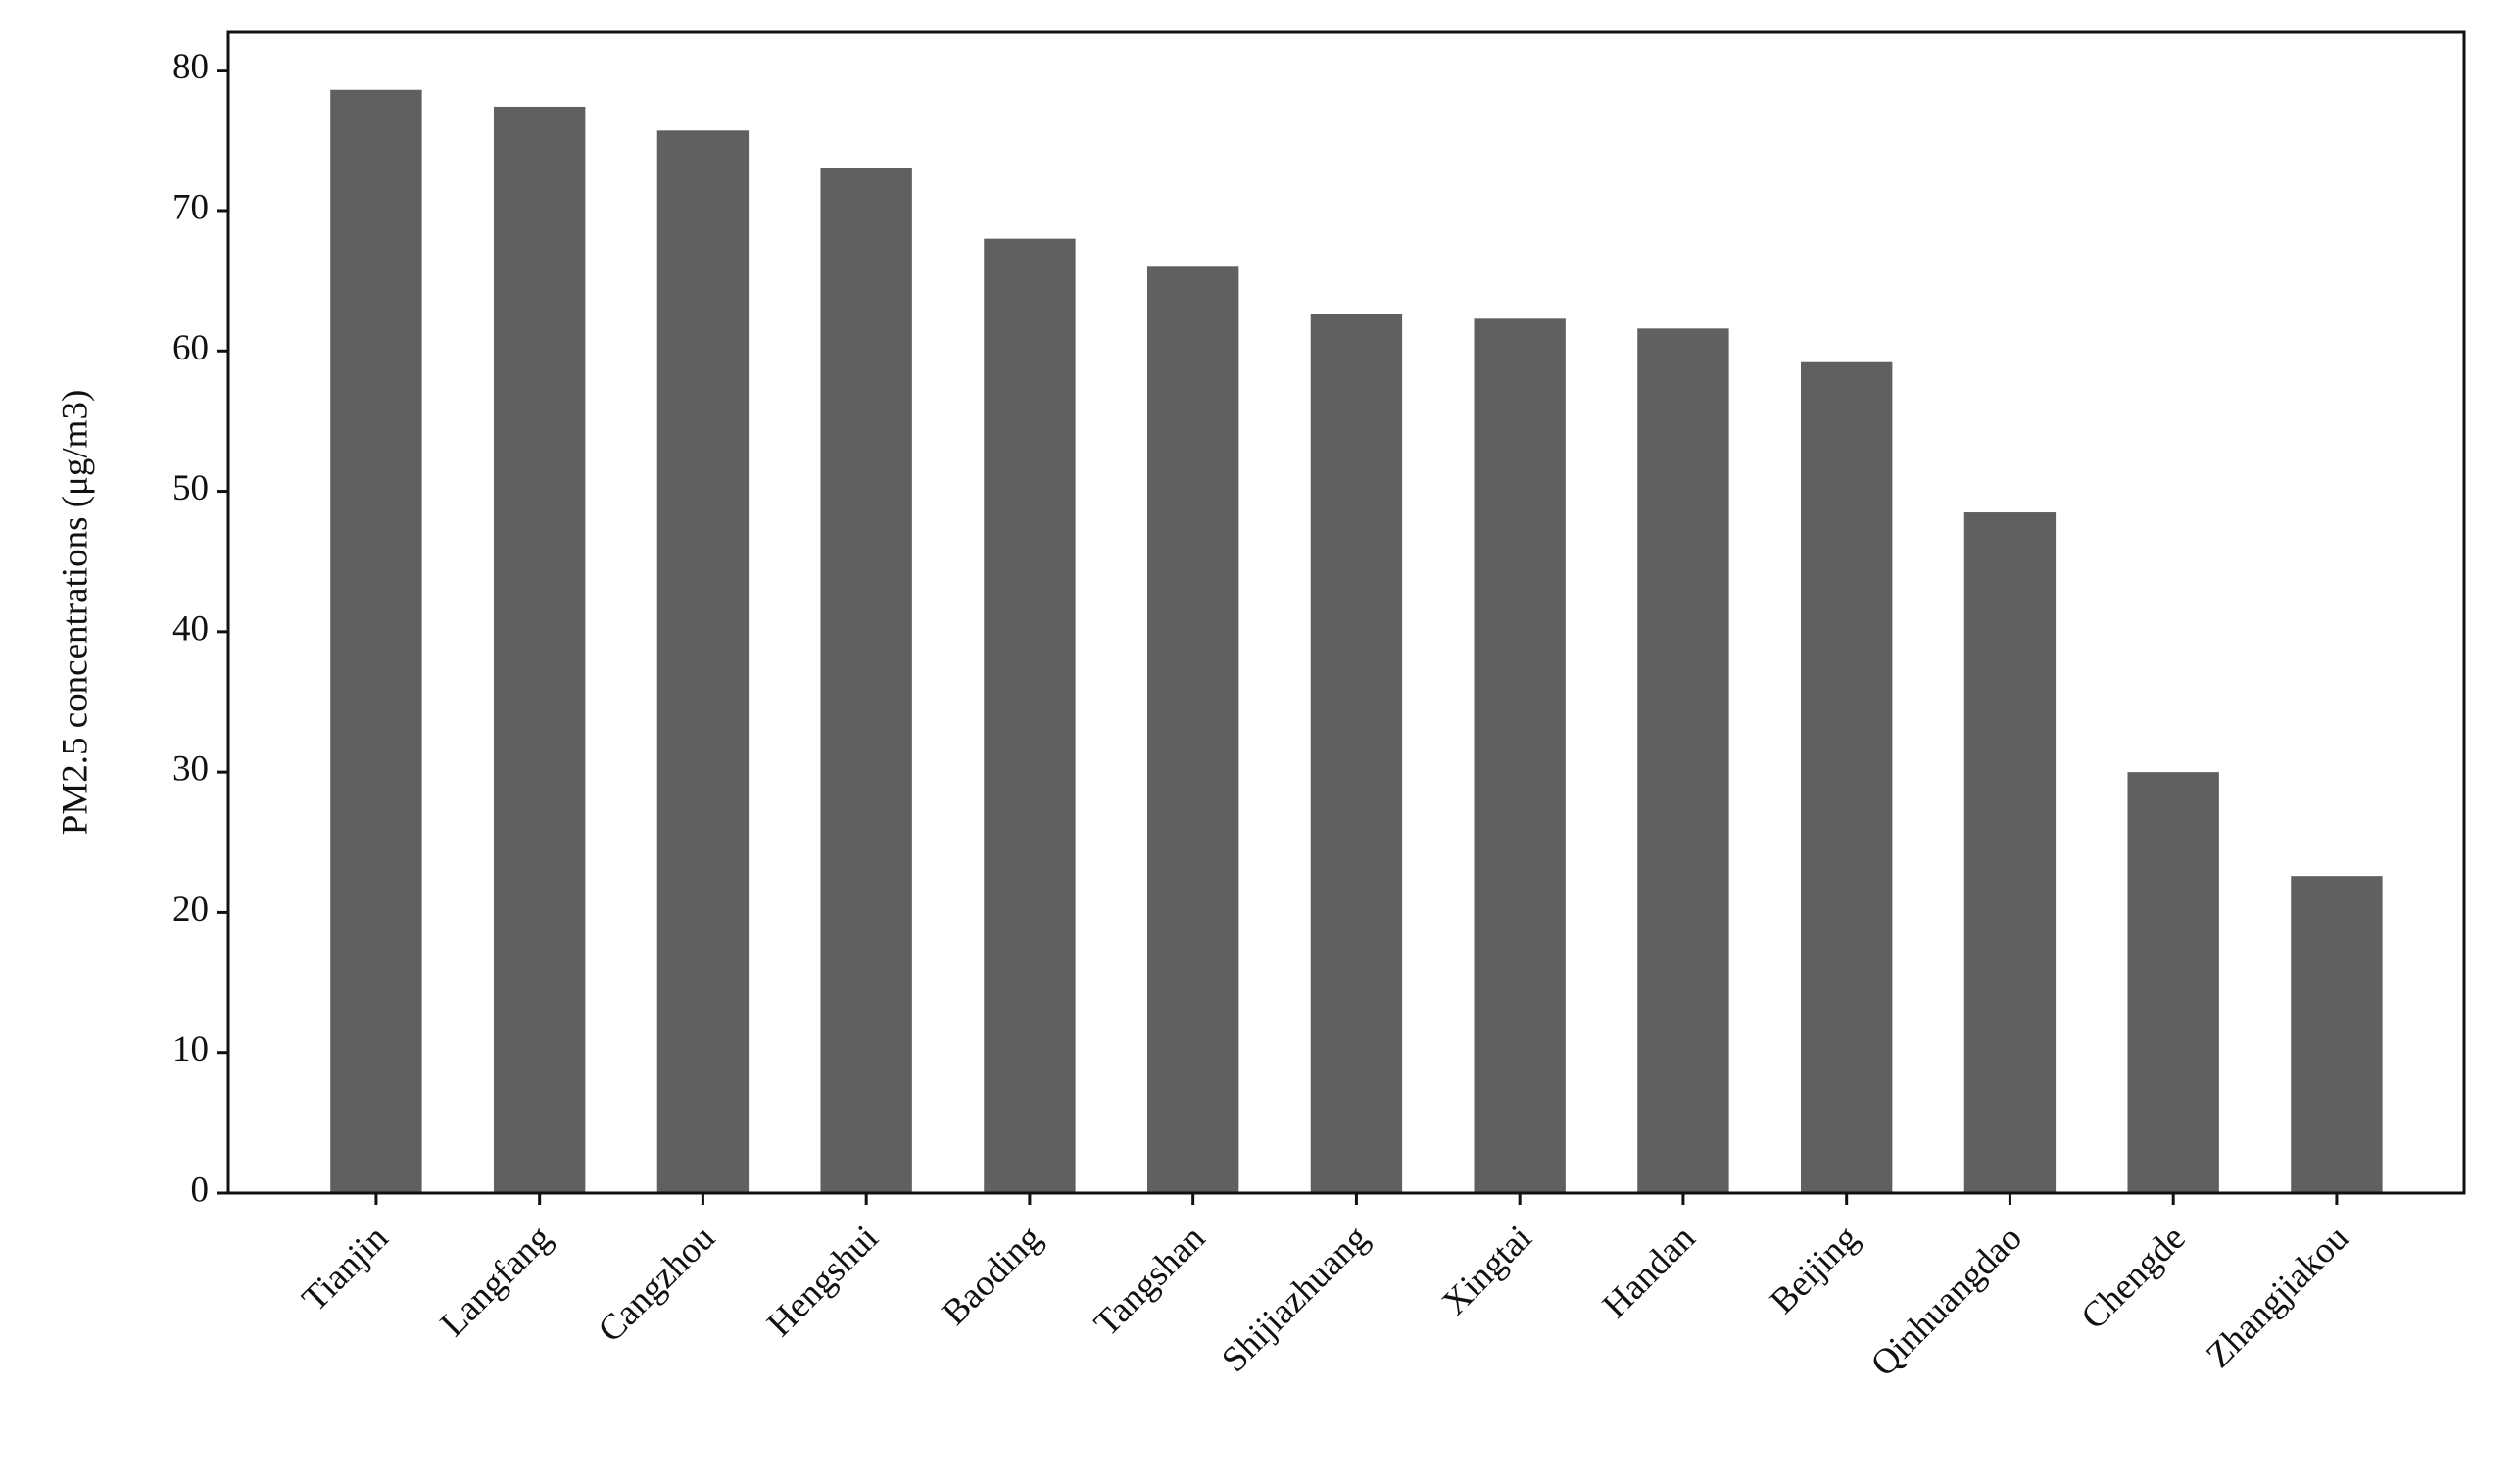  Describe the element at coordinates (191, 909) in the screenshot. I see `y-tick-label: 20` at that location.